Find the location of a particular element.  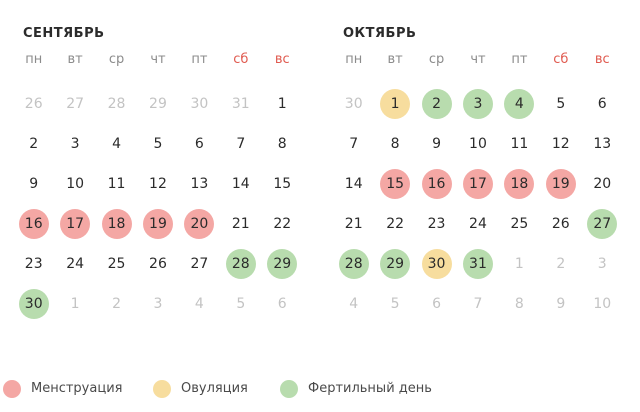

day-cell: 20 is located at coordinates (602, 184).